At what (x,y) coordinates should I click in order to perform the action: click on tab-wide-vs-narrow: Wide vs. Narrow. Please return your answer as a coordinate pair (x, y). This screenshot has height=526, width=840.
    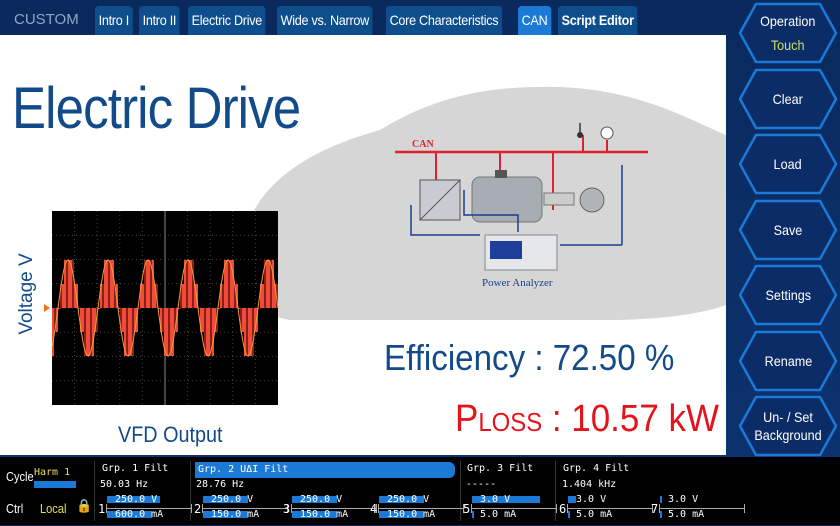
    Looking at the image, I should click on (325, 20).